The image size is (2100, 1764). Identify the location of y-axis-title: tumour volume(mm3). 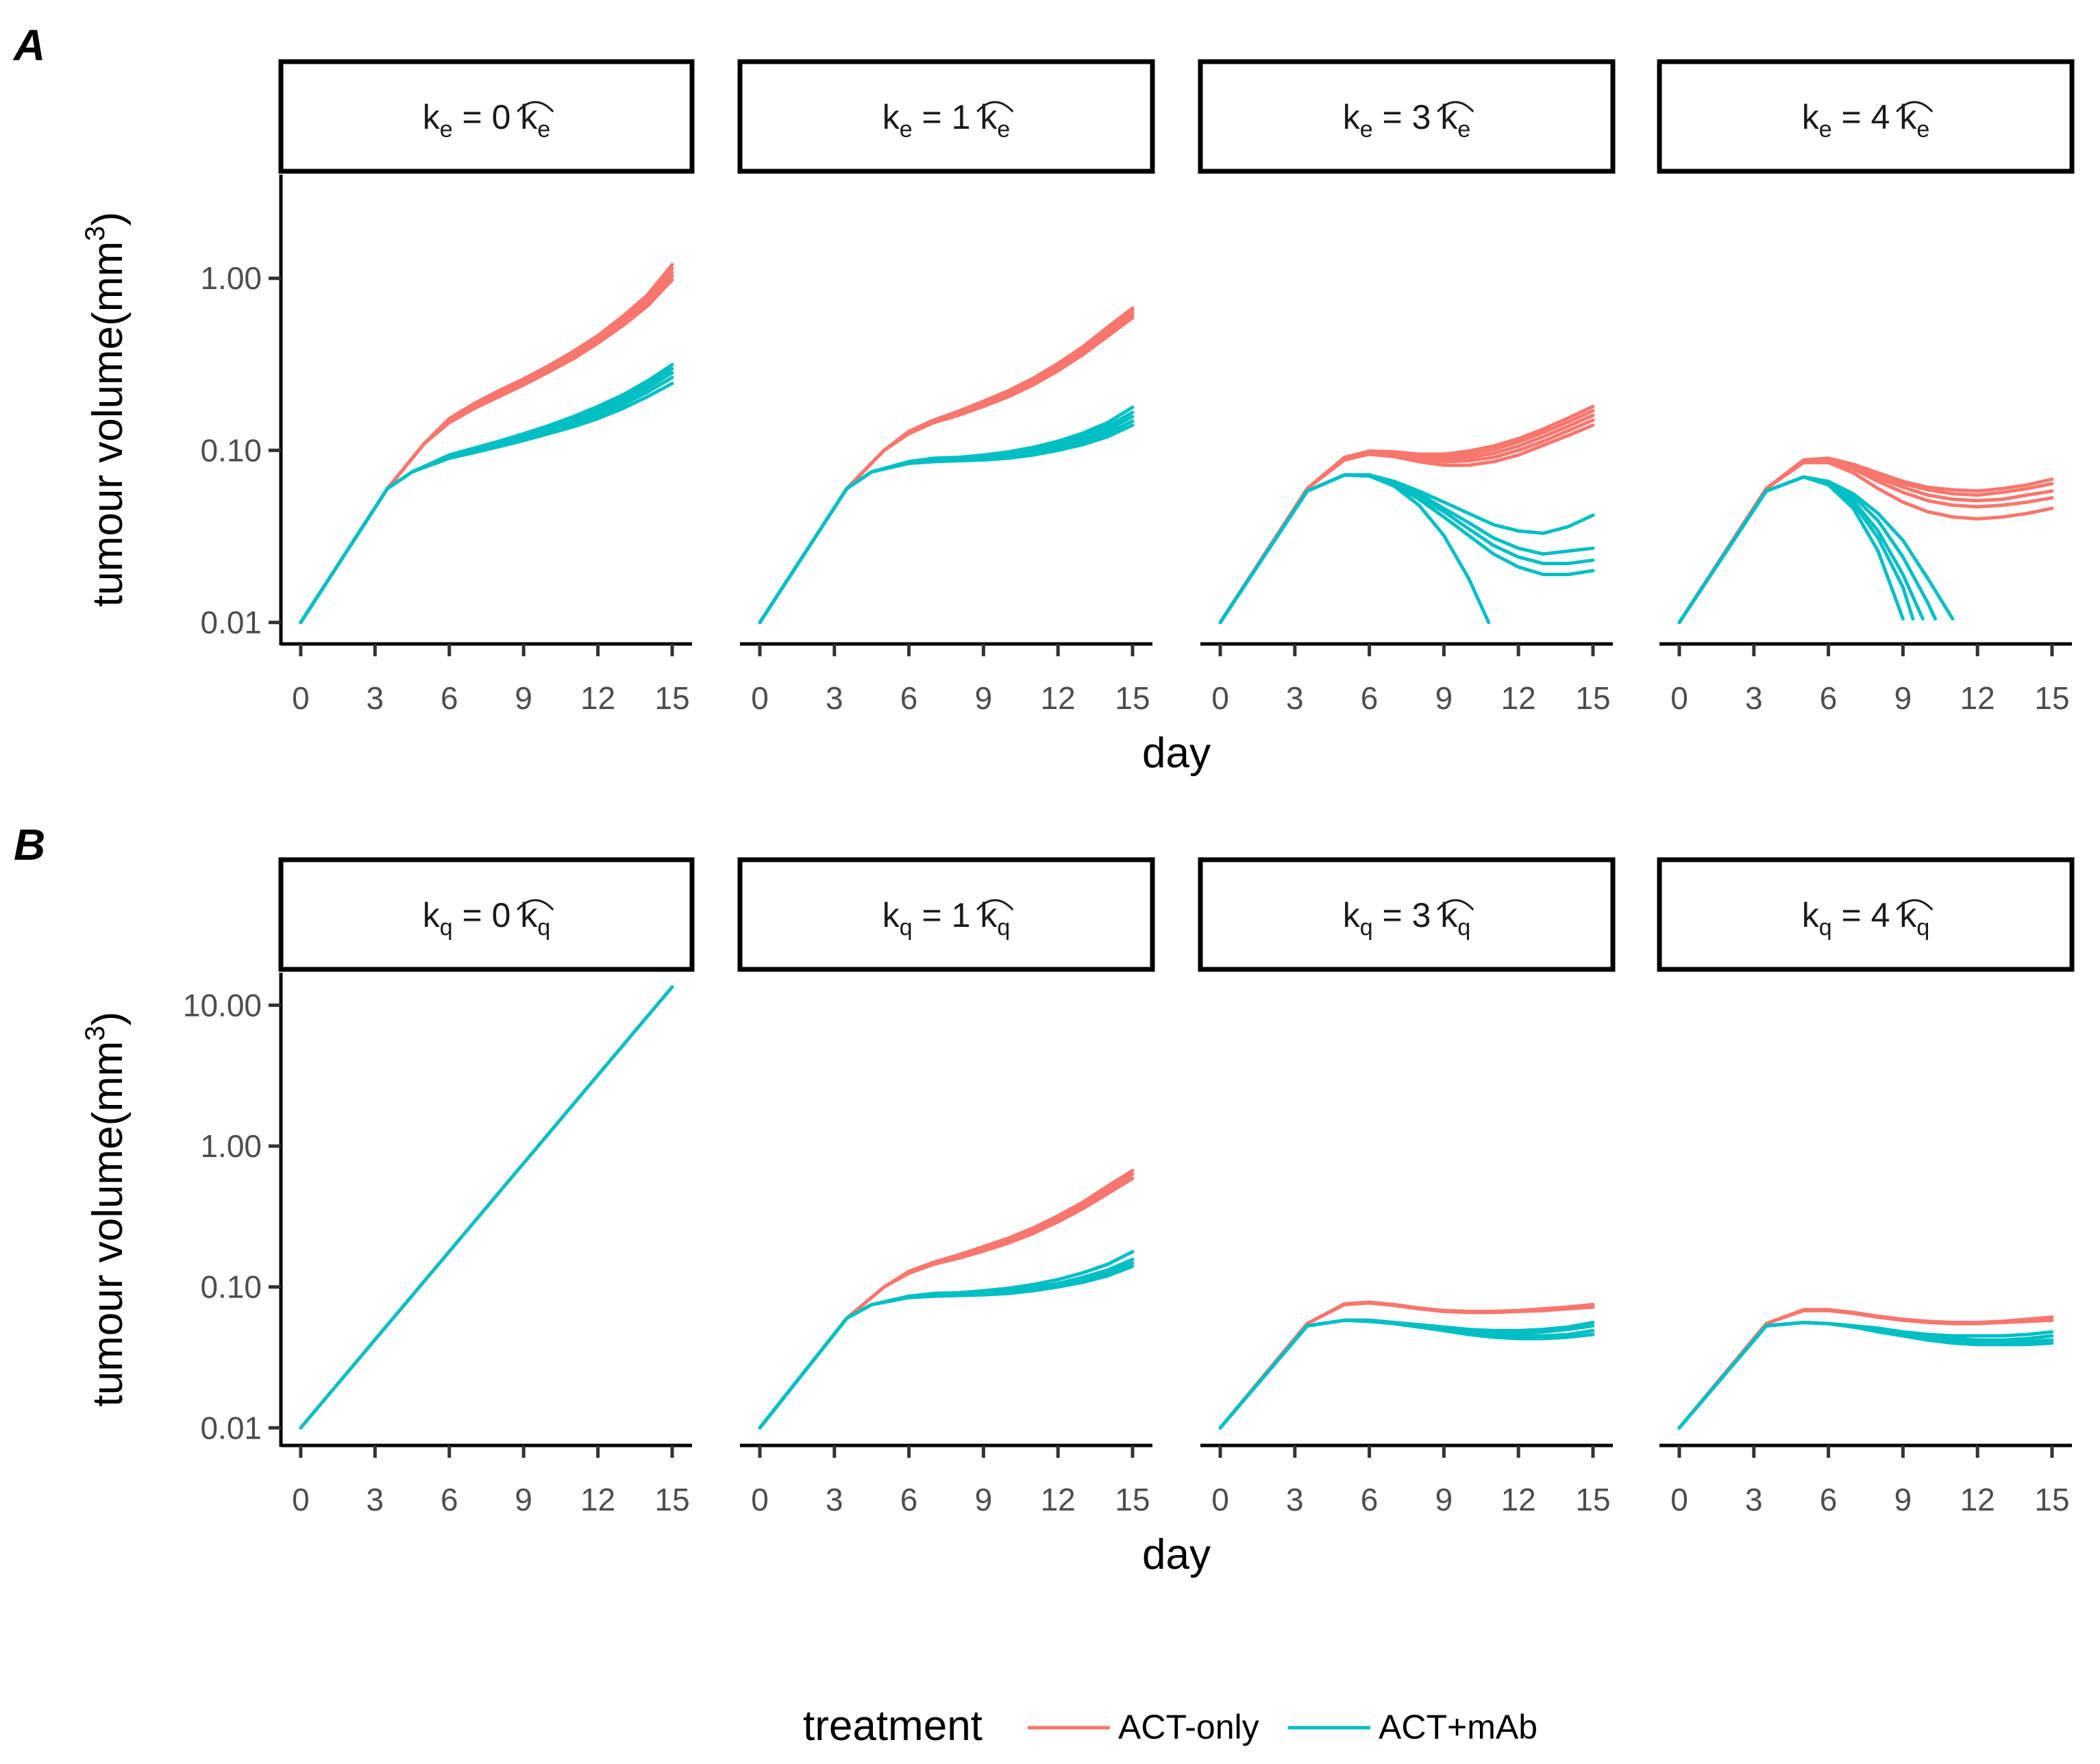
(106, 1209).